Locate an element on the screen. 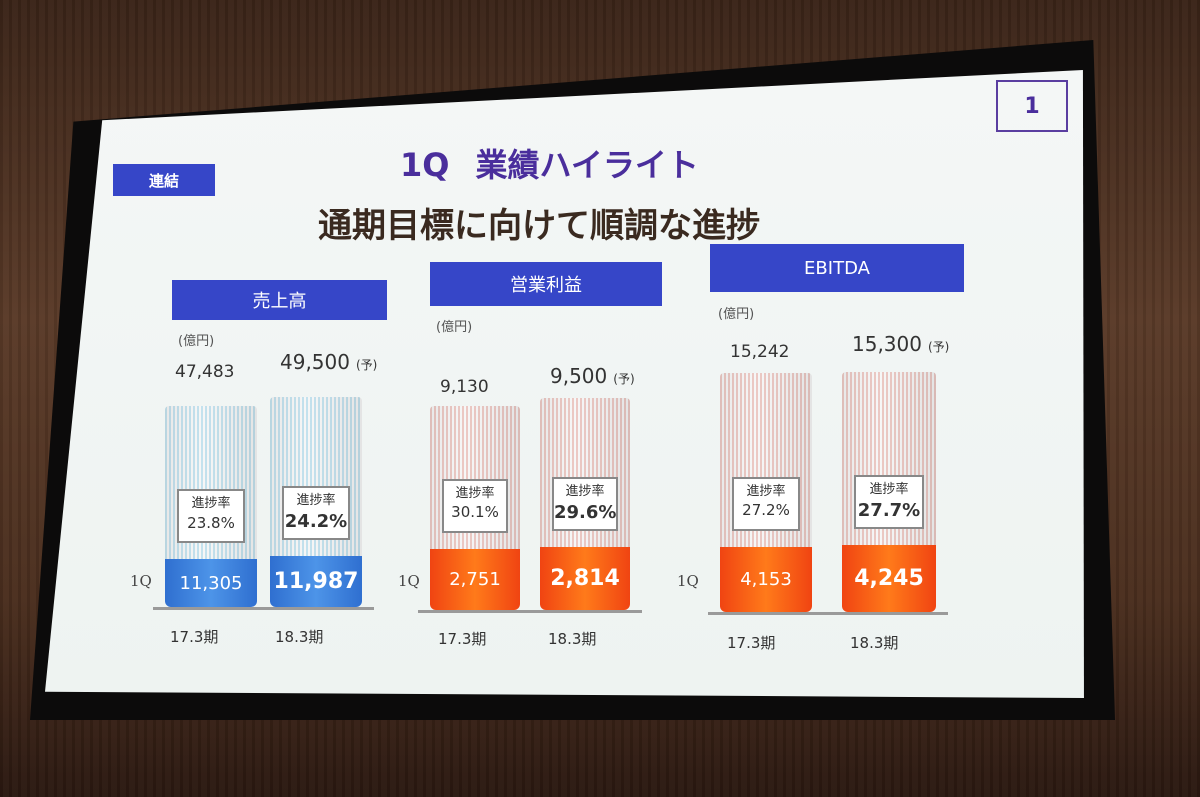 The height and width of the screenshot is (797, 1200). bar-1q: 2,751 is located at coordinates (475, 579).